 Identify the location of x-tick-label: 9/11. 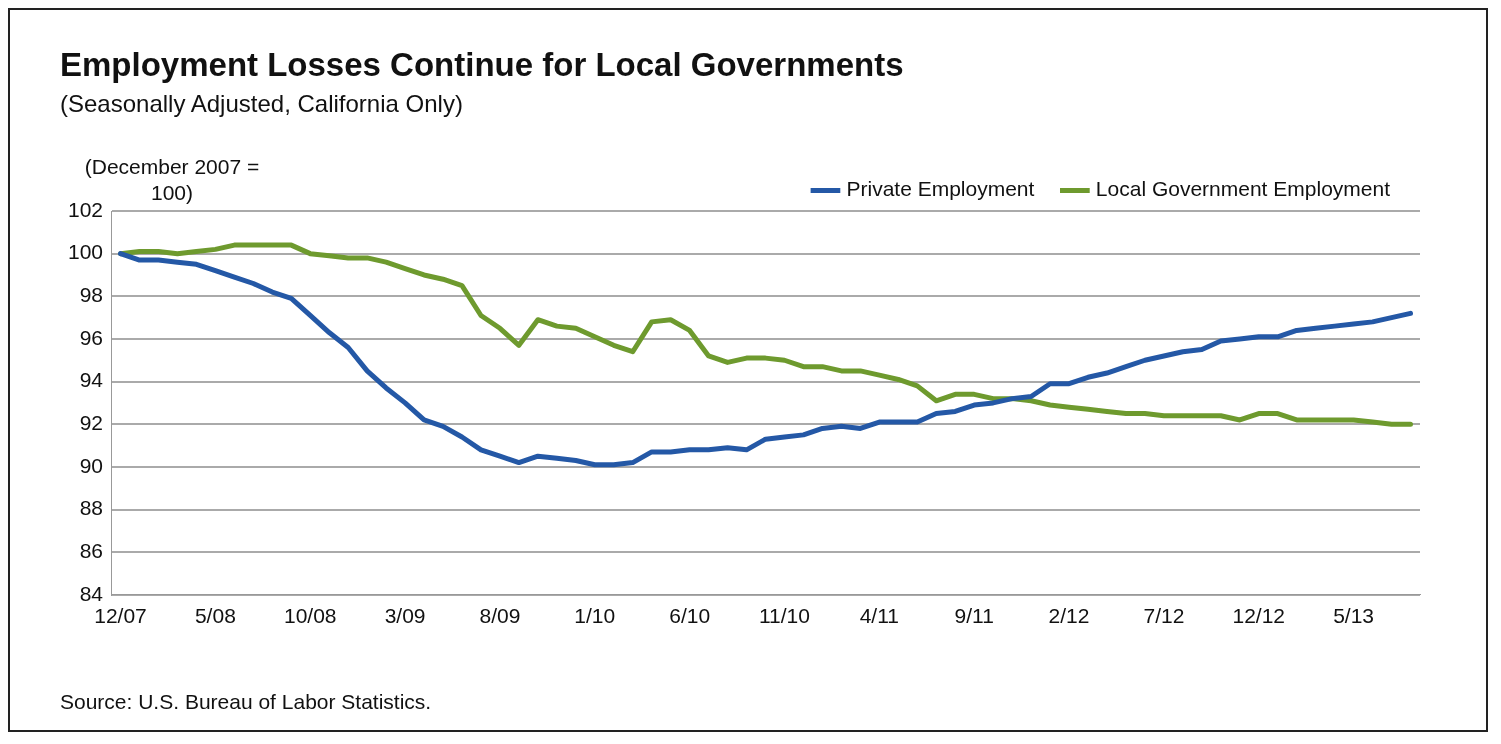
(974, 616).